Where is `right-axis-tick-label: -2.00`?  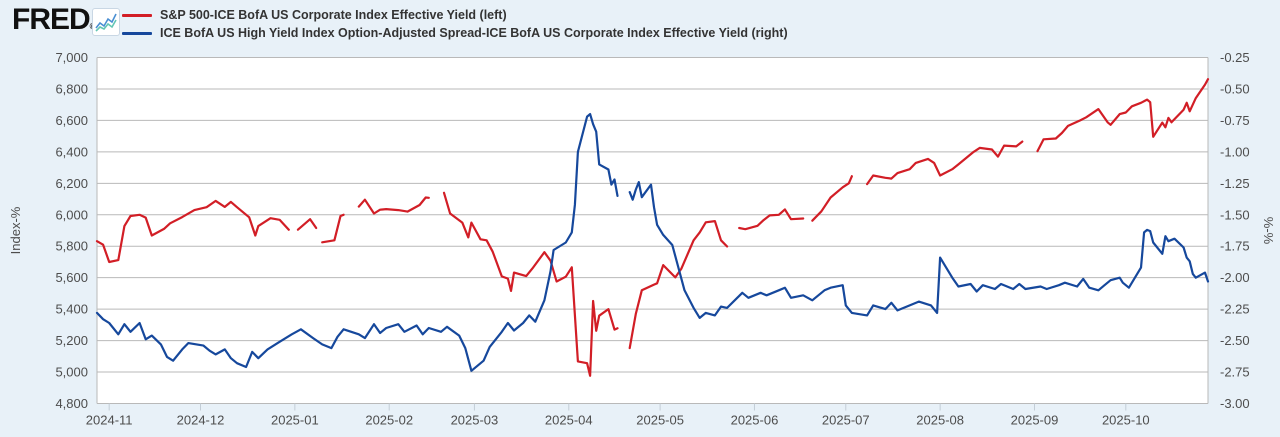 right-axis-tick-label: -2.00 is located at coordinates (1235, 277).